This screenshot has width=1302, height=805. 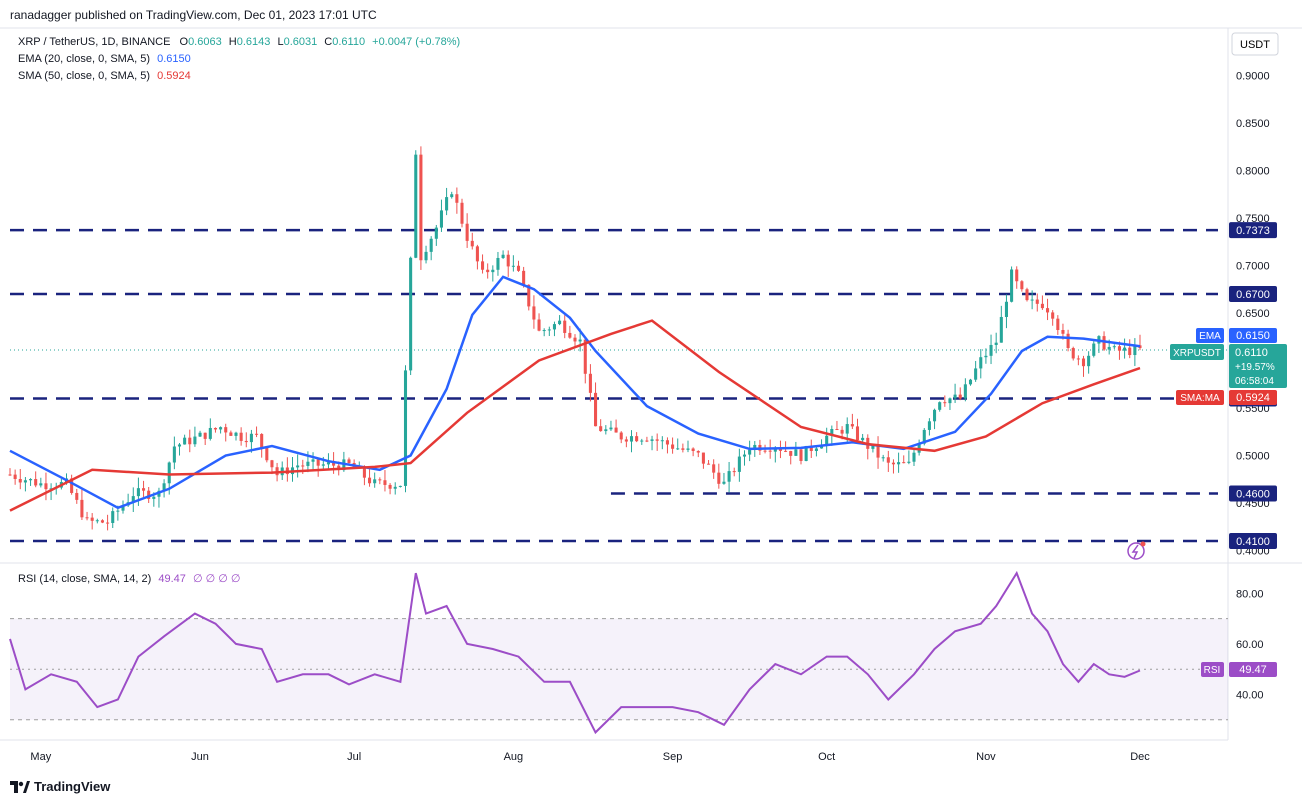 What do you see at coordinates (826, 757) in the screenshot?
I see `month-tick: Oct` at bounding box center [826, 757].